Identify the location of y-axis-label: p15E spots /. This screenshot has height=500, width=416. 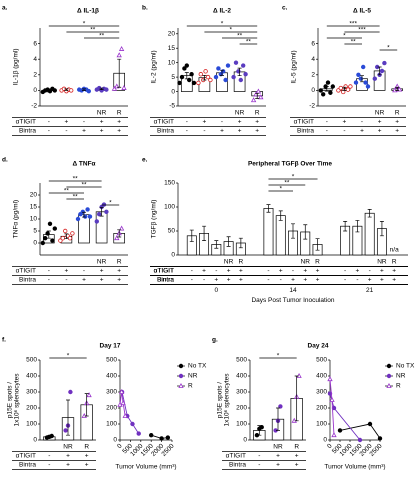
(10, 400).